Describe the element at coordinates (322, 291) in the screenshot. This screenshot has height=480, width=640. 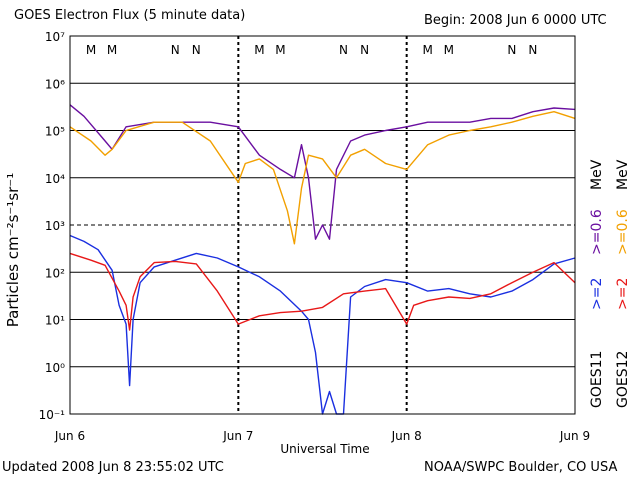
I see `series-line` at that location.